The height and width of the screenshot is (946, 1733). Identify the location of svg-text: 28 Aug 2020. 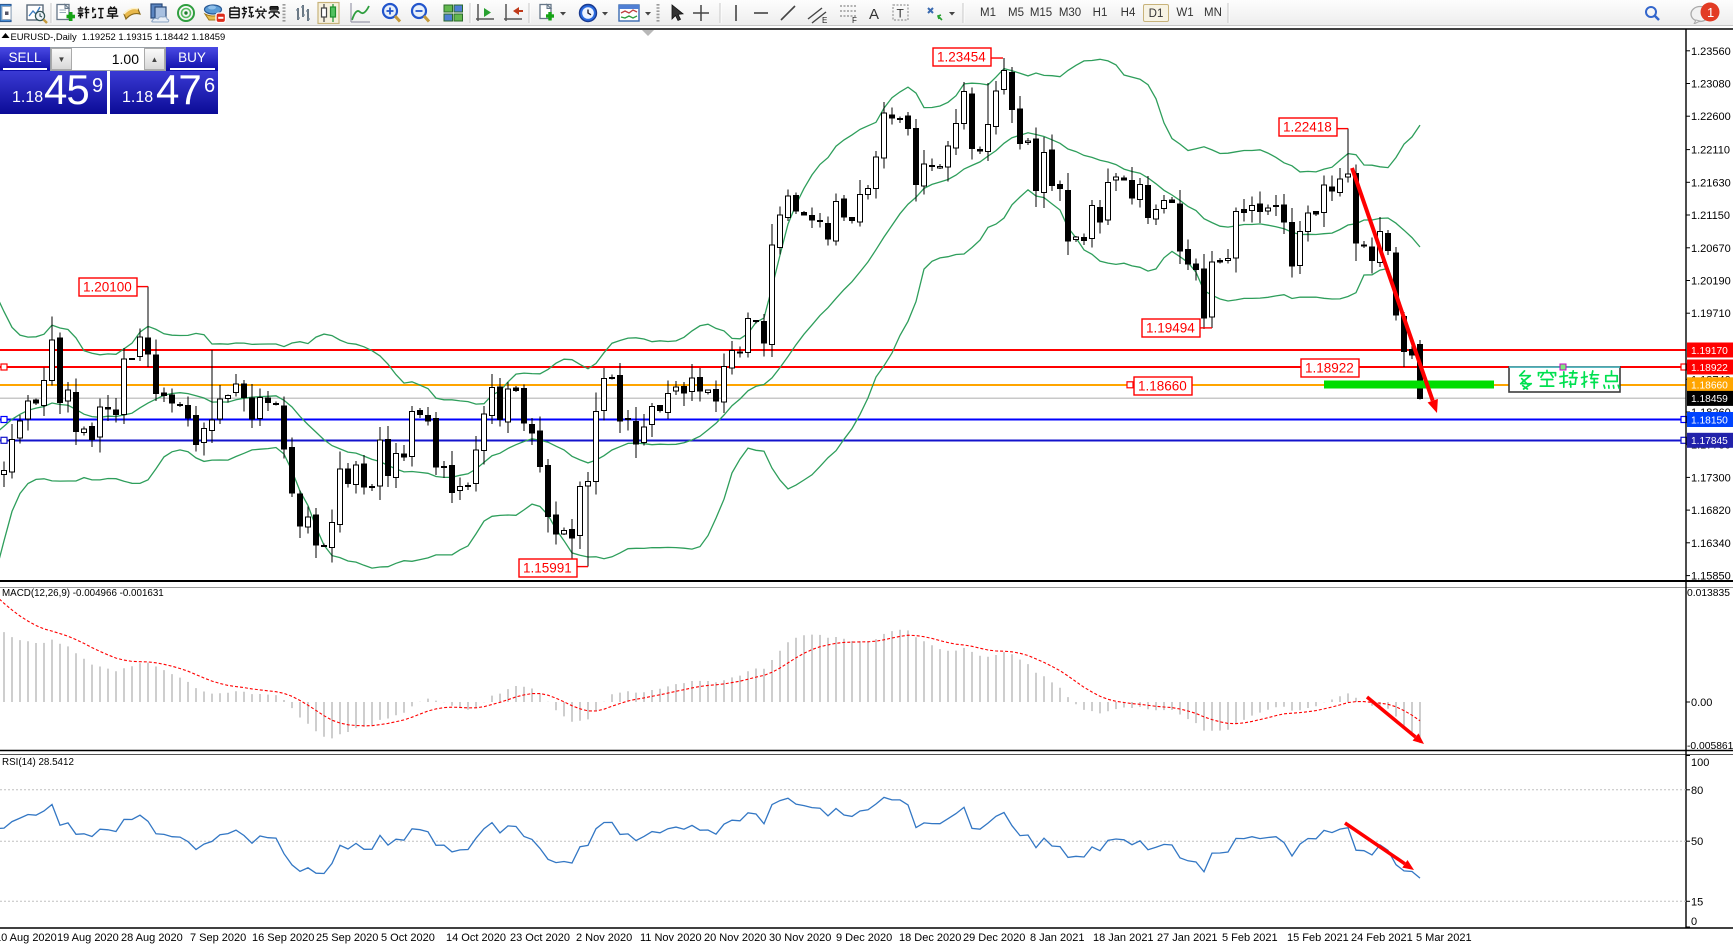
(152, 938).